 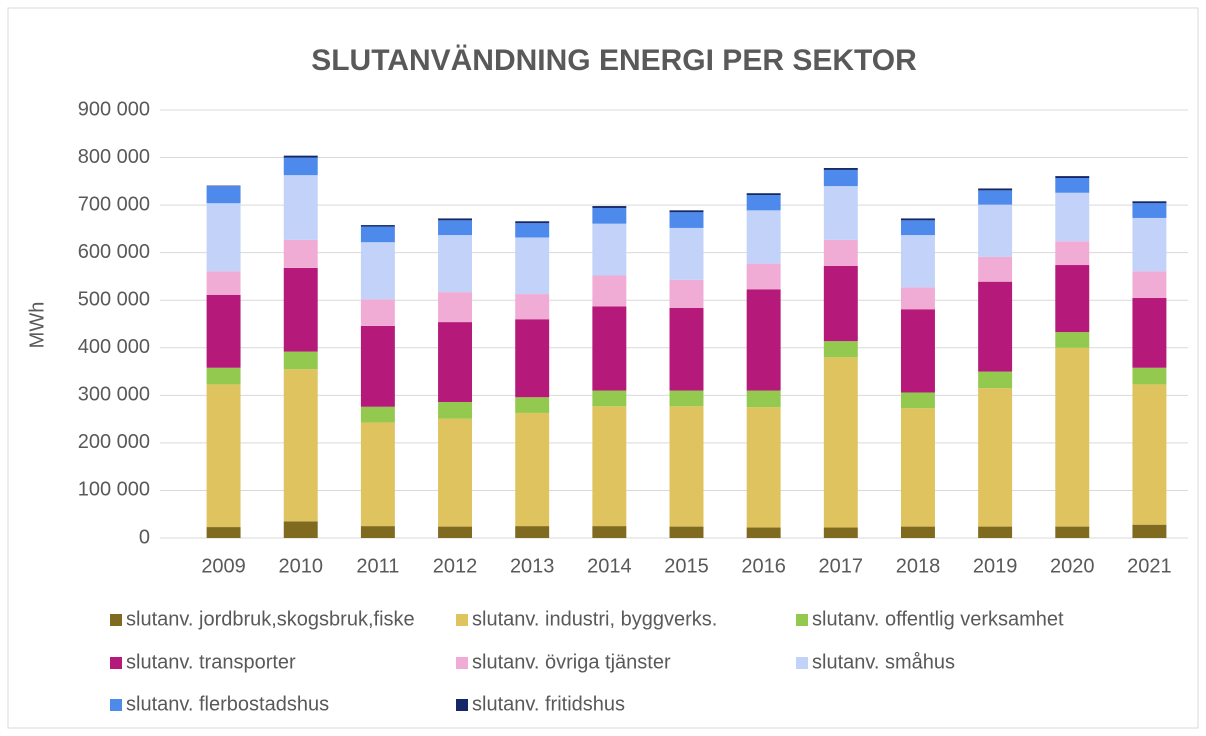 I want to click on y-tick-label: 100 000, so click(x=114, y=490).